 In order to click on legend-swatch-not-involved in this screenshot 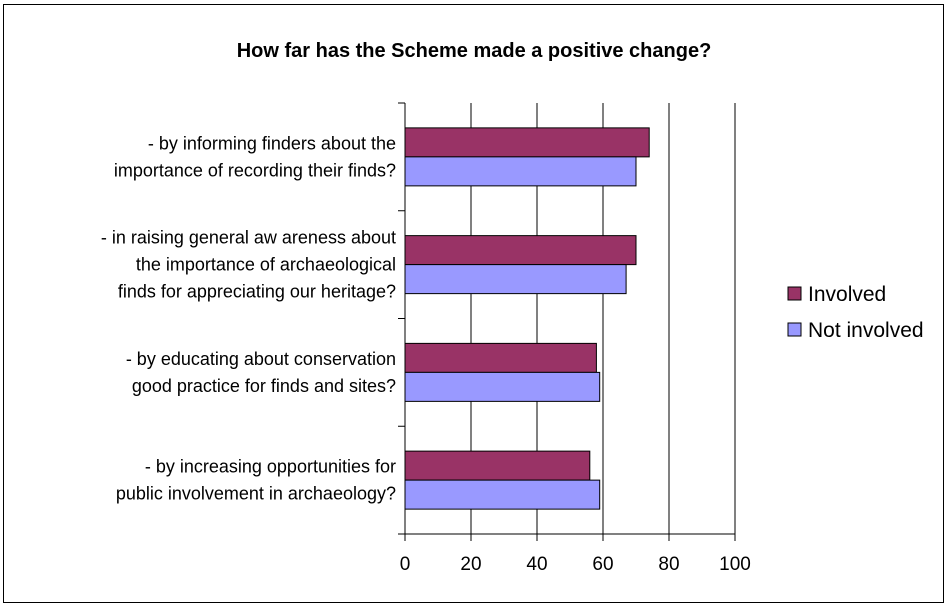, I will do `click(794, 329)`.